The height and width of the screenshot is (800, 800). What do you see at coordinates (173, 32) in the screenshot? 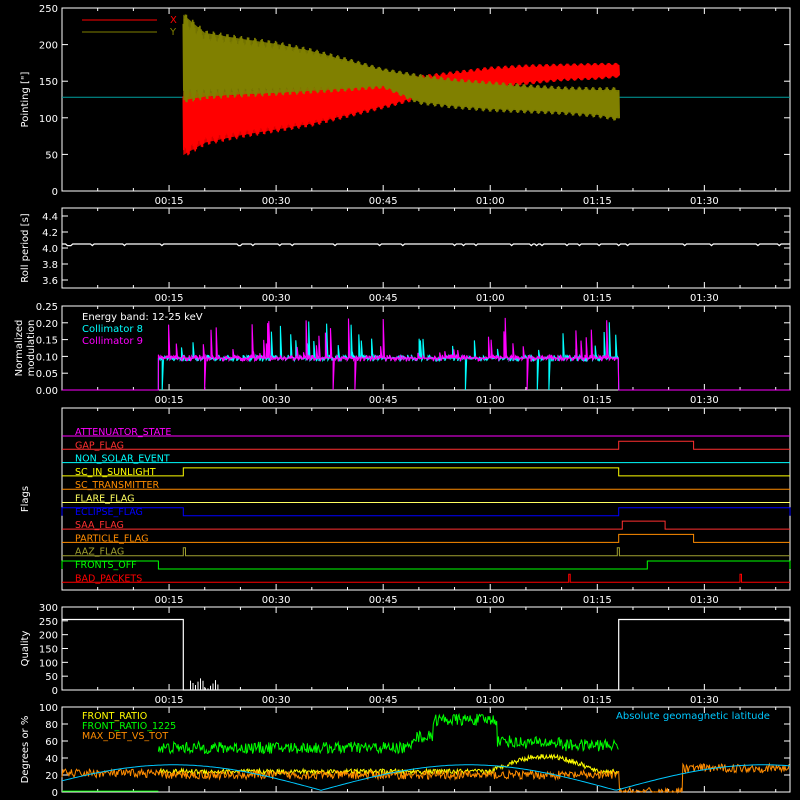
I see `legend-label-y: Y` at bounding box center [173, 32].